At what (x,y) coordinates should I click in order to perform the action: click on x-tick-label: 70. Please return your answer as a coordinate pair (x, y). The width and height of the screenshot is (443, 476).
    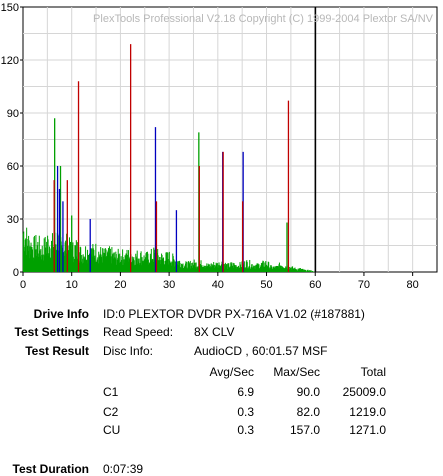
    Looking at the image, I should click on (364, 284).